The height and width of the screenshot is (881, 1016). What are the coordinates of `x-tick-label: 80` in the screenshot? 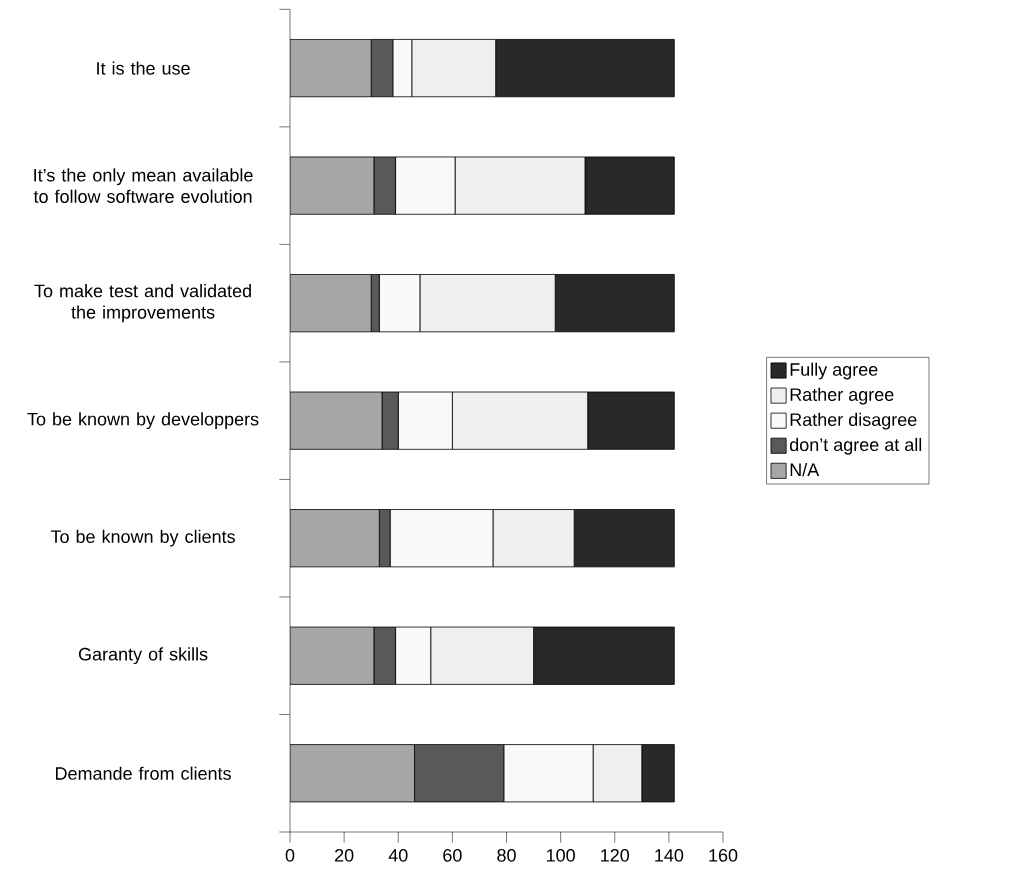 It's located at (506, 855).